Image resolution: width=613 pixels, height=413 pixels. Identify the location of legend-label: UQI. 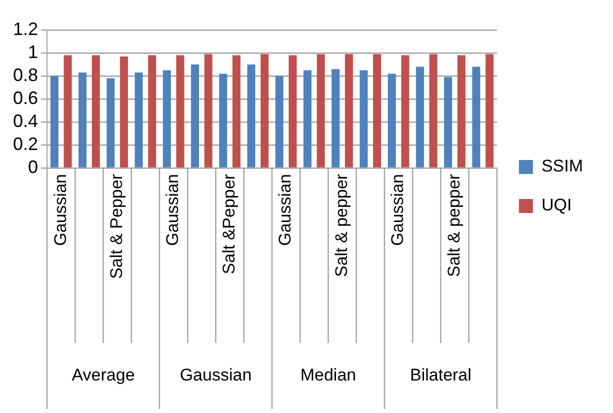
(556, 205).